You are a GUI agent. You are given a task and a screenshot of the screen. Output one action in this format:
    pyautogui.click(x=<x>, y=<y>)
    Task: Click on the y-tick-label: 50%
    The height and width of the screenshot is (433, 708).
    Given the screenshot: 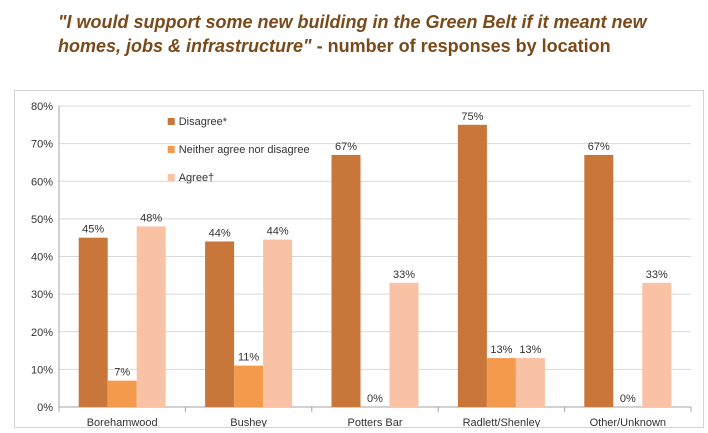 What is the action you would take?
    pyautogui.click(x=42, y=220)
    